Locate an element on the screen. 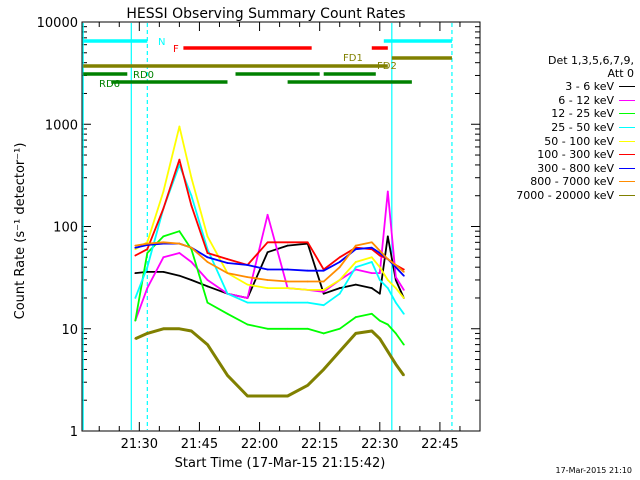 The width and height of the screenshot is (640, 480). legend-entry: 6 - 12 keV is located at coordinates (569, 101).